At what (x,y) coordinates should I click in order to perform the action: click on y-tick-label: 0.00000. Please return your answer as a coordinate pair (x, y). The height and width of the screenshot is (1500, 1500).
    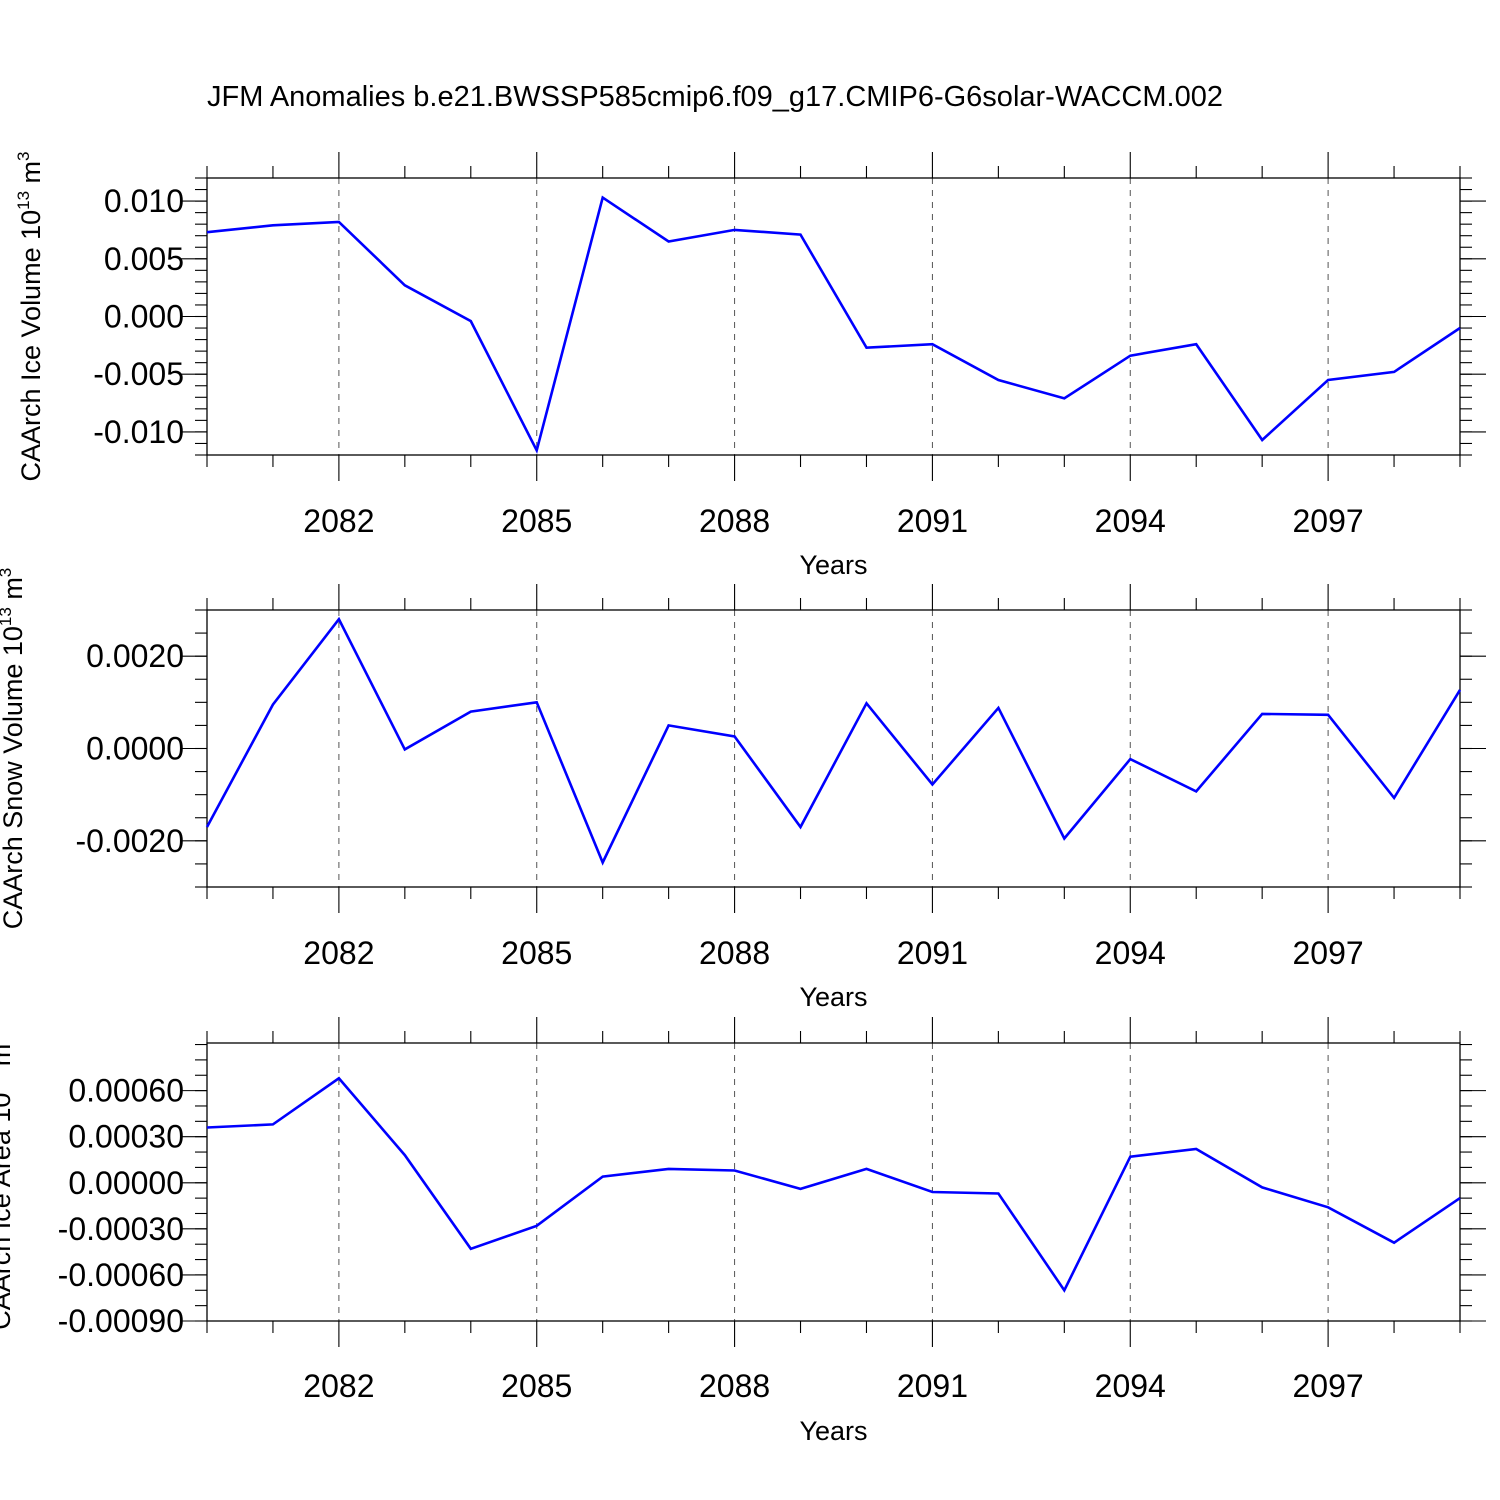
    Looking at the image, I should click on (126, 1183).